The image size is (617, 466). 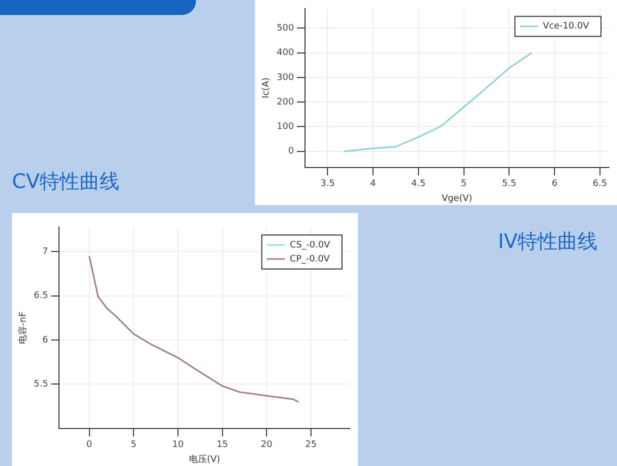 What do you see at coordinates (285, 53) in the screenshot?
I see `y-tick-label: 400` at bounding box center [285, 53].